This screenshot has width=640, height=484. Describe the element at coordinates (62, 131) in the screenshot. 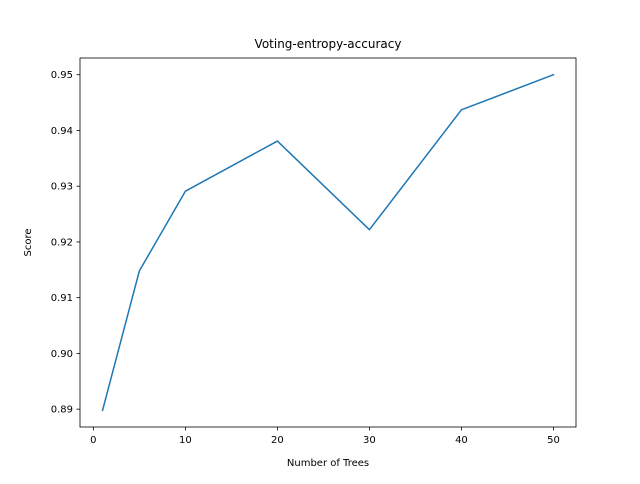

I see `y-tick-label: 0.94` at that location.